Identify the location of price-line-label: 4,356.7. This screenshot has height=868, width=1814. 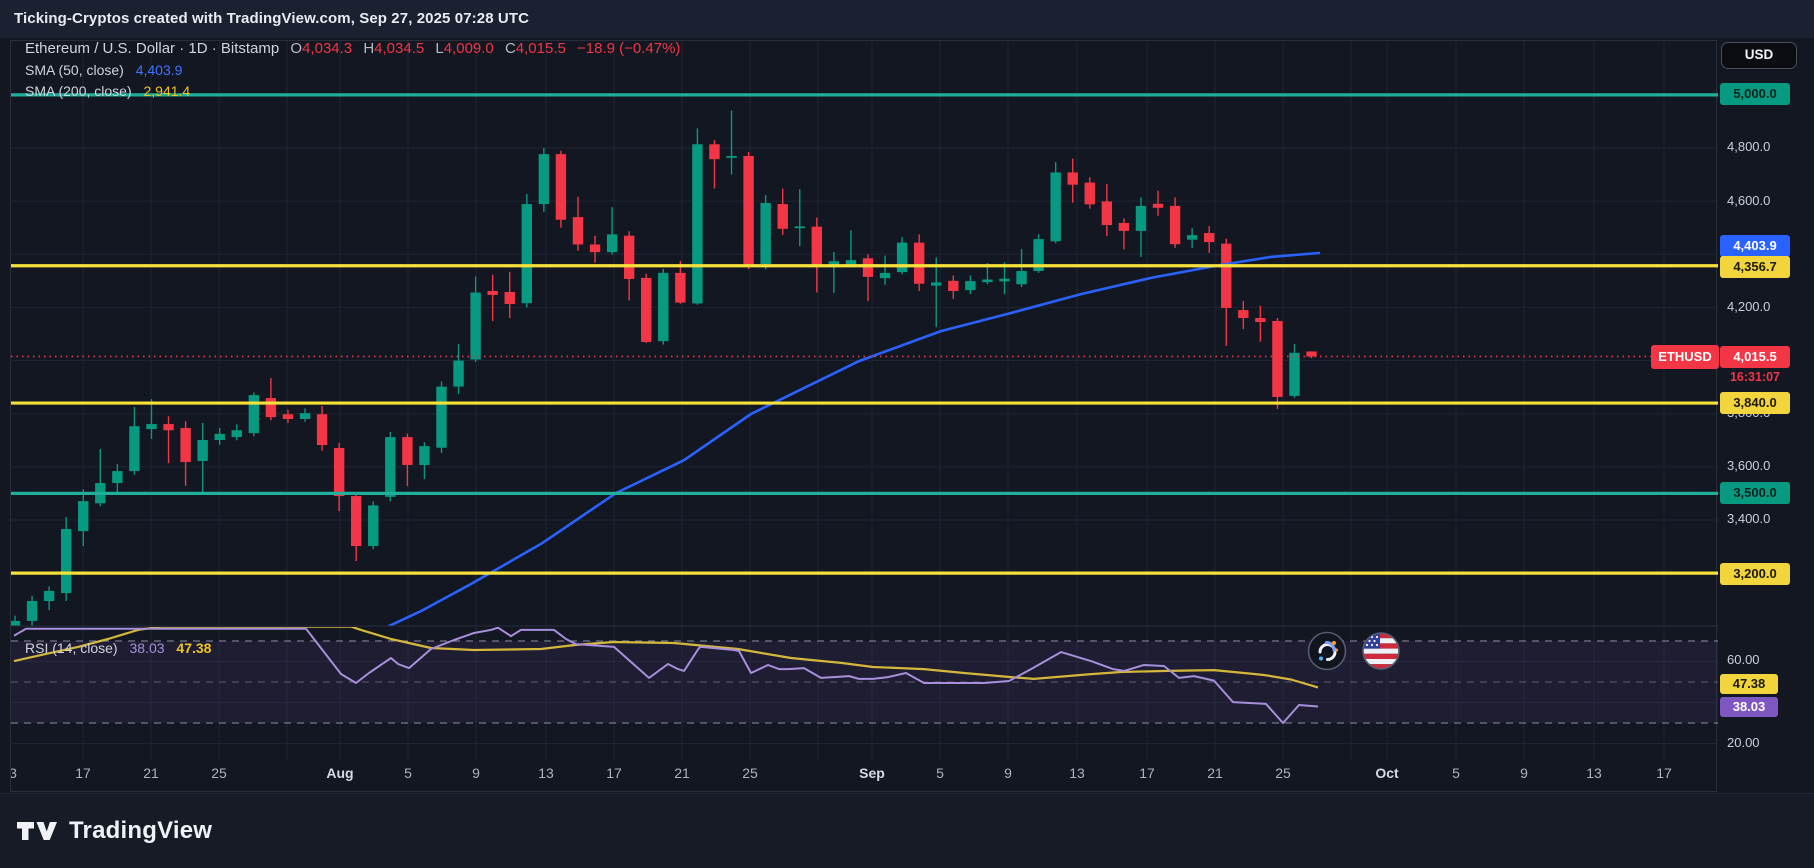
(1755, 267).